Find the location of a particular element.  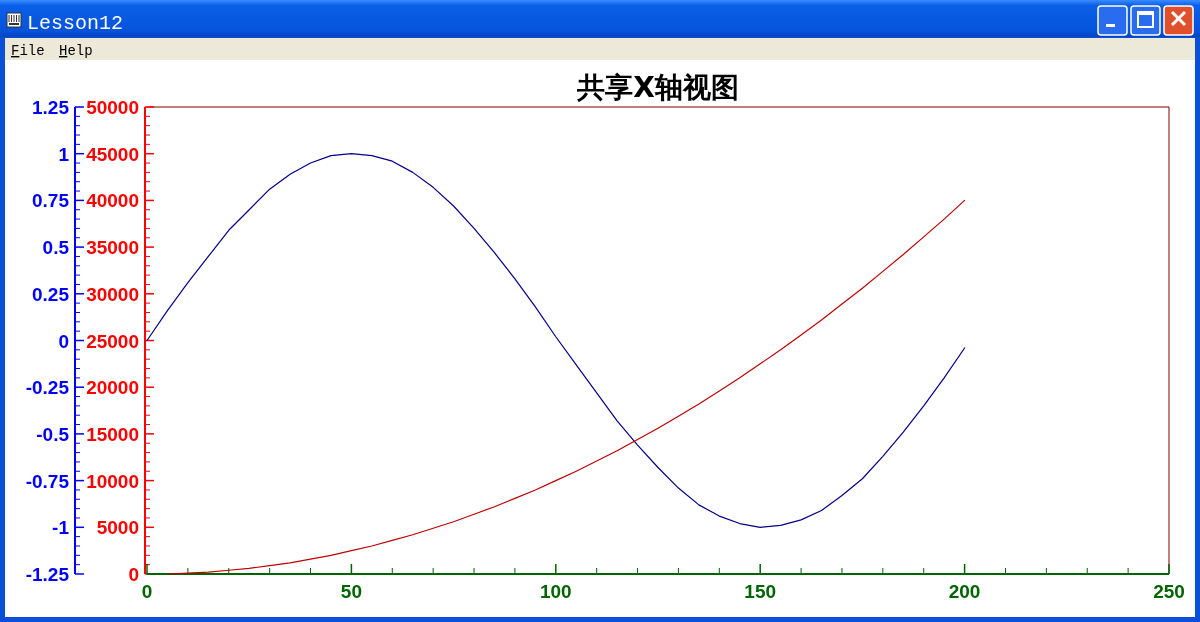

y2-tick-label: 15000 is located at coordinates (112, 434).